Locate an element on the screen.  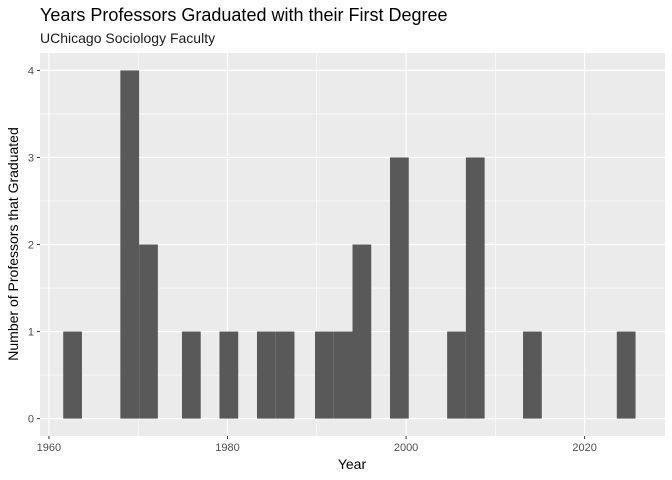
y-axis: 0 1 2 3 4 is located at coordinates (34, 245).